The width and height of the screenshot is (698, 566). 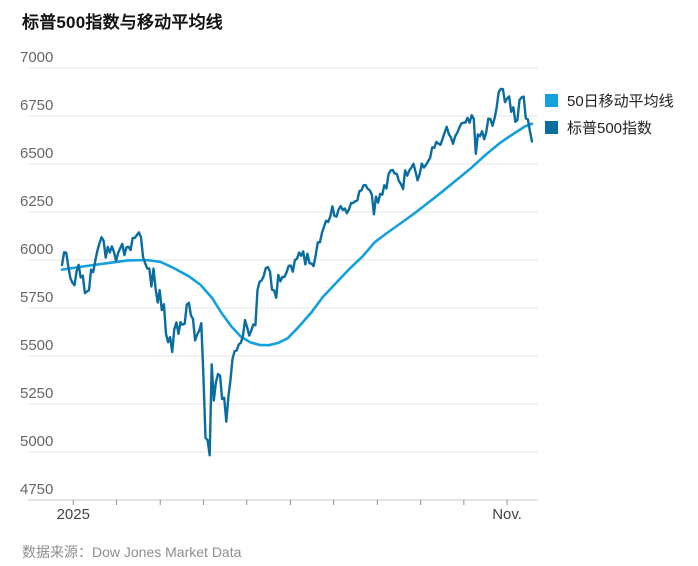 I want to click on x-axis-label: Nov., so click(x=507, y=514).